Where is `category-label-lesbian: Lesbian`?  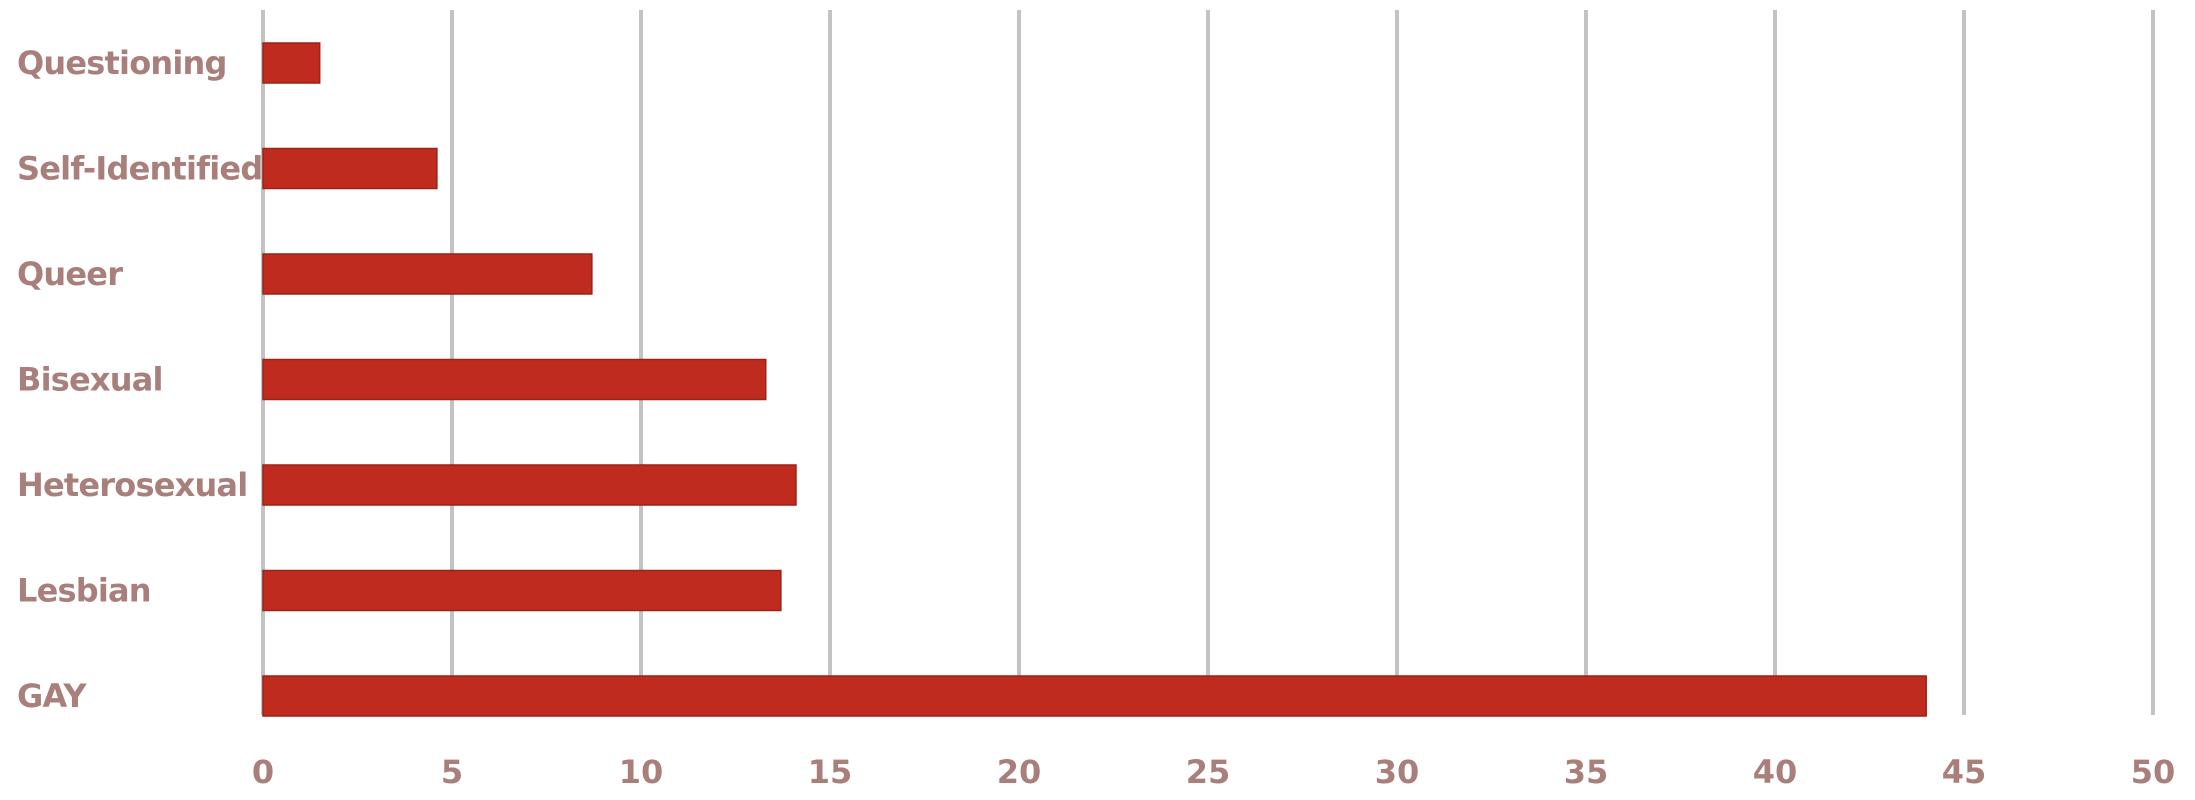
category-label-lesbian: Lesbian is located at coordinates (84, 591).